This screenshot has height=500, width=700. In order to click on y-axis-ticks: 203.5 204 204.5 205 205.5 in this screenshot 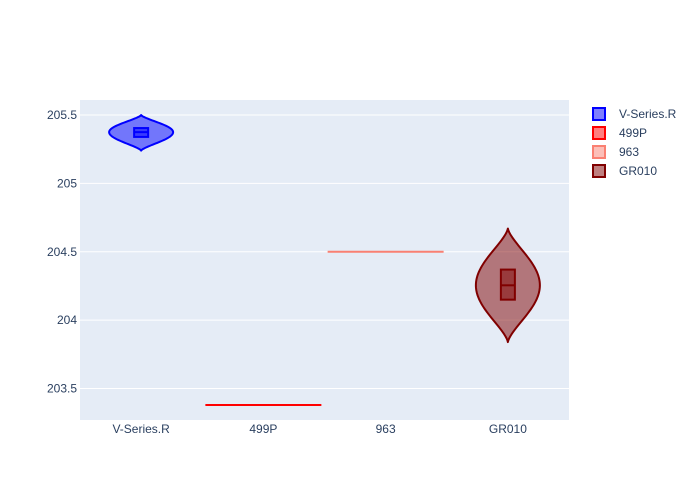, I will do `click(62, 252)`.